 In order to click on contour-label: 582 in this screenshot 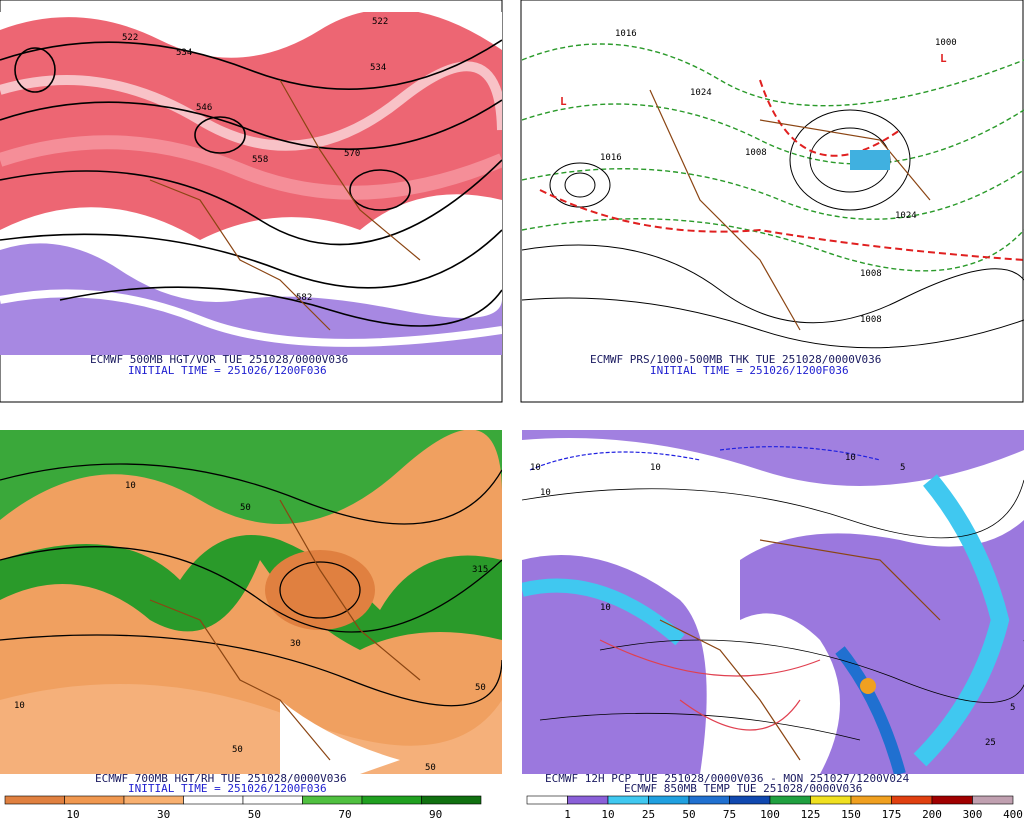, I will do `click(304, 298)`.